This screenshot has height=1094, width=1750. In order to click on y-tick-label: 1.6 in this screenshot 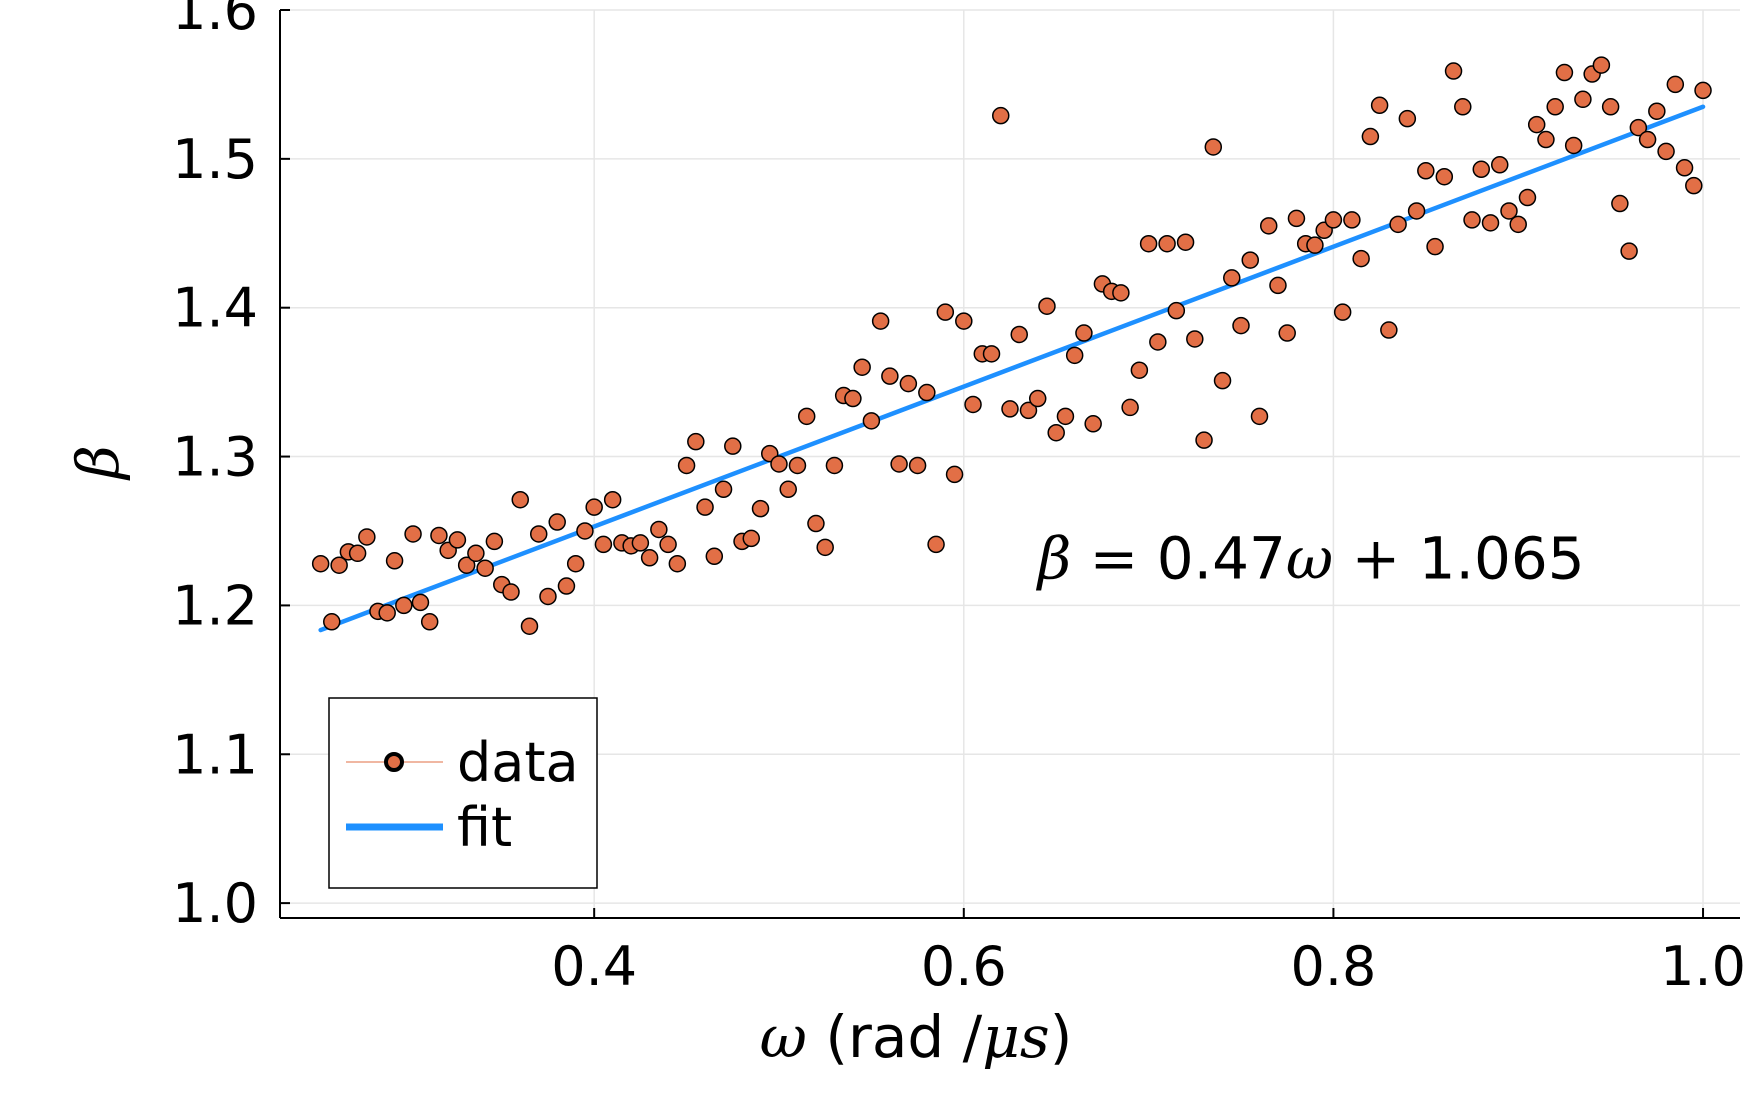, I will do `click(215, 21)`.